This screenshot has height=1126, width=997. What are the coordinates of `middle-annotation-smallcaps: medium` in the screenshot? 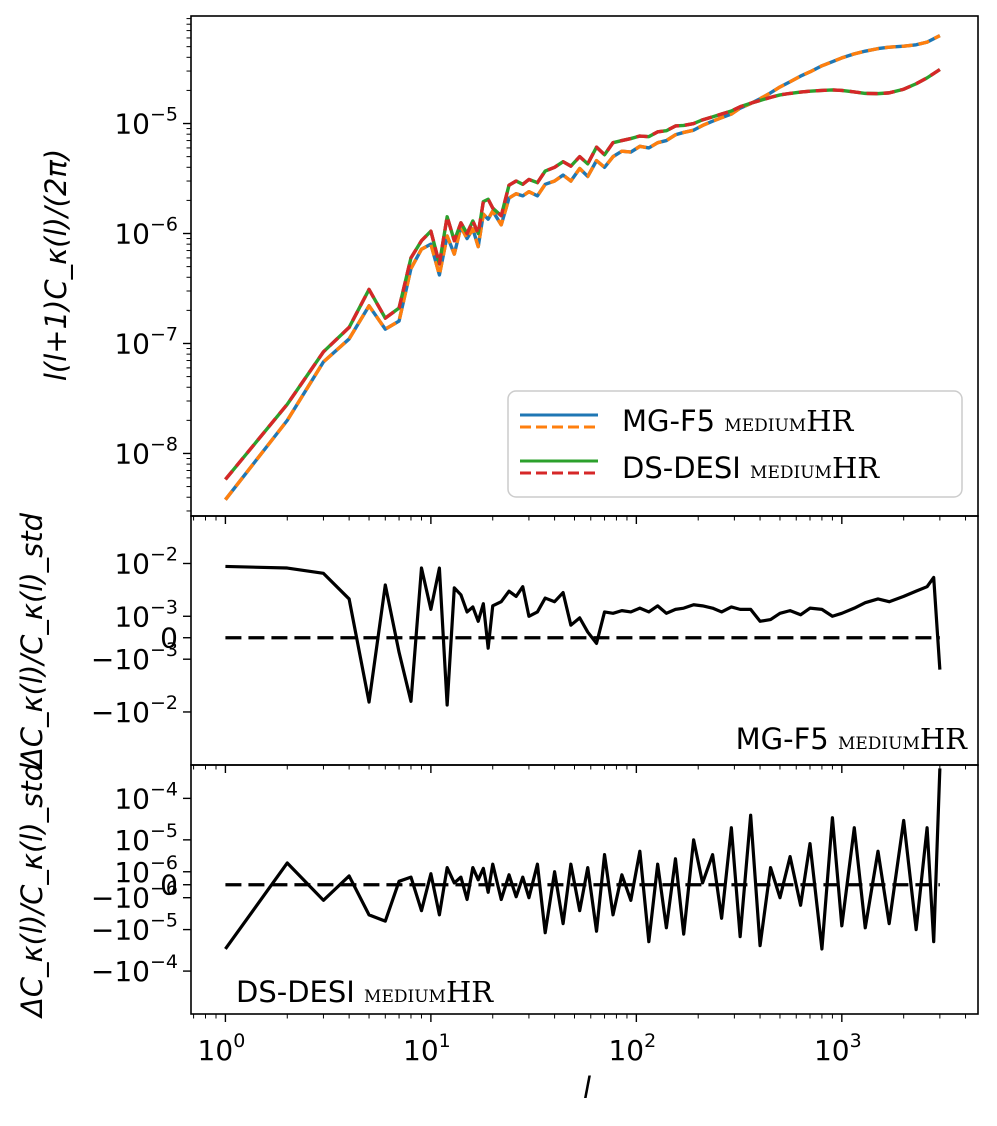 It's located at (879, 741).